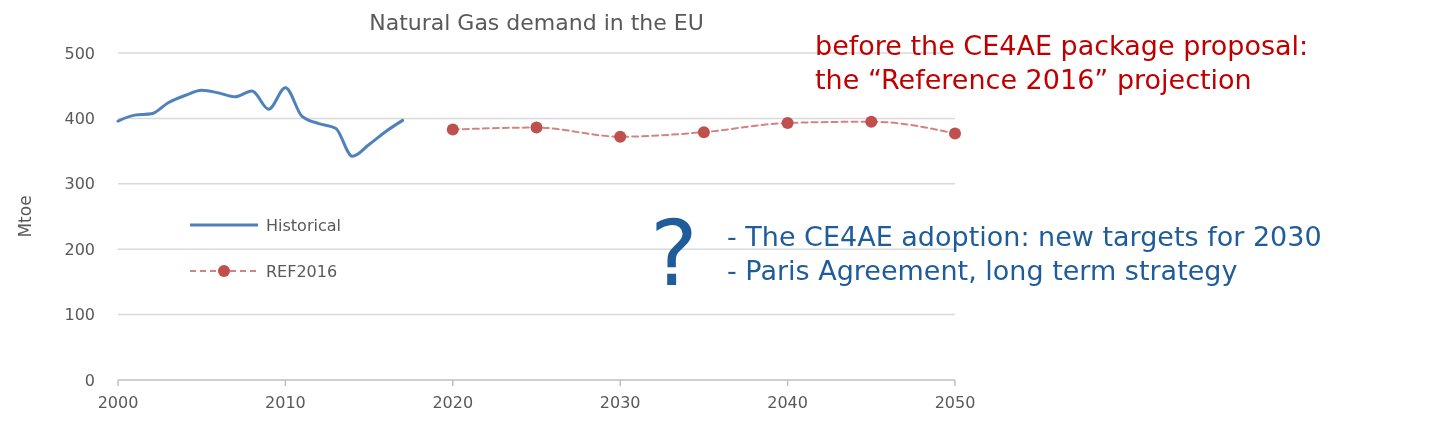 This screenshot has height=422, width=1454. What do you see at coordinates (674, 253) in the screenshot?
I see `annotation: ?` at bounding box center [674, 253].